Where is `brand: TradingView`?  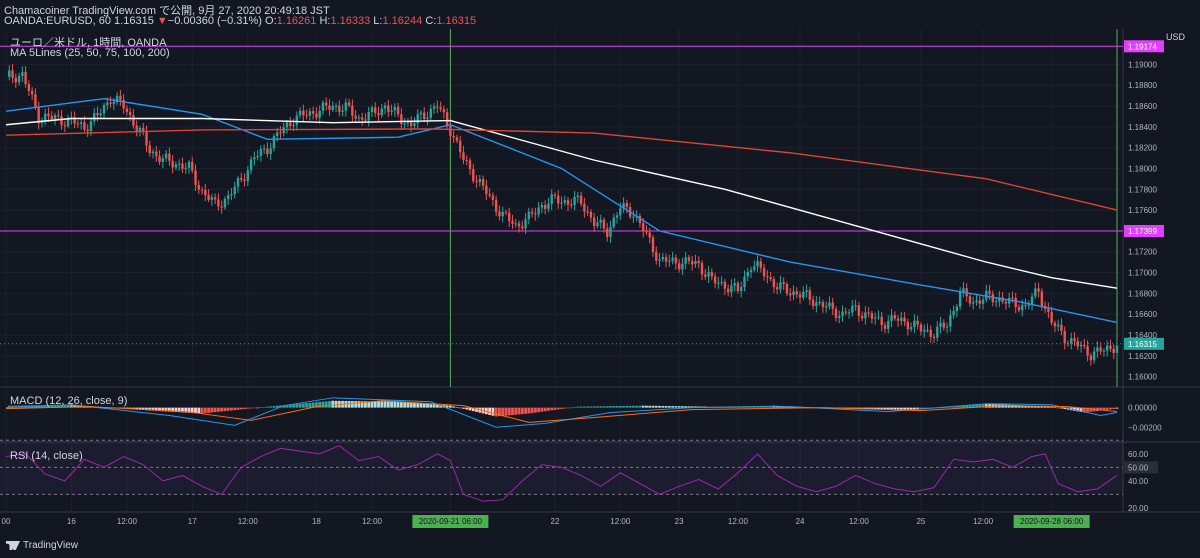
brand: TradingView is located at coordinates (42, 545).